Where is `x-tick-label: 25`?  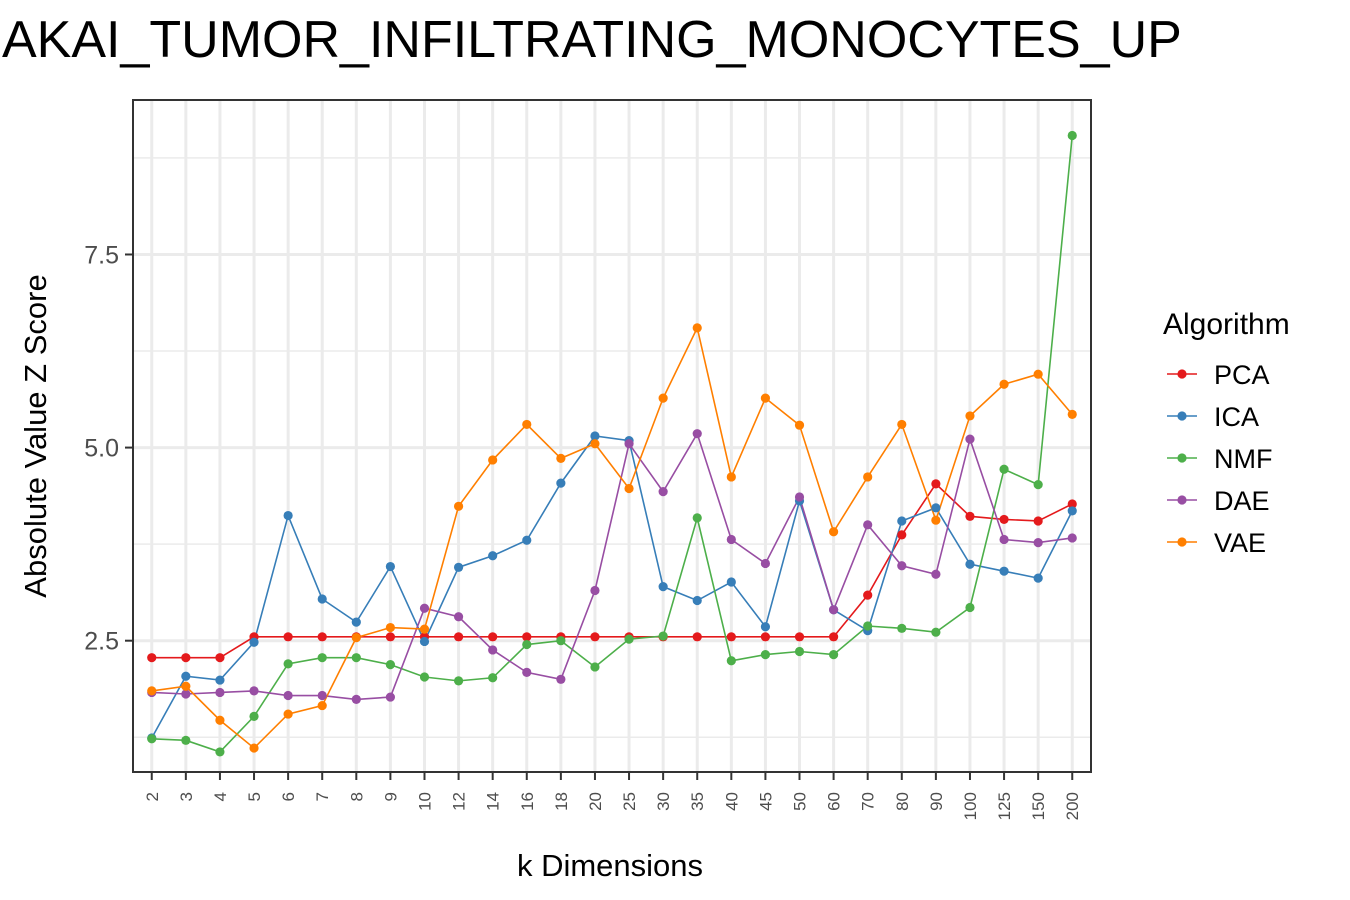
x-tick-label: 25 is located at coordinates (629, 801).